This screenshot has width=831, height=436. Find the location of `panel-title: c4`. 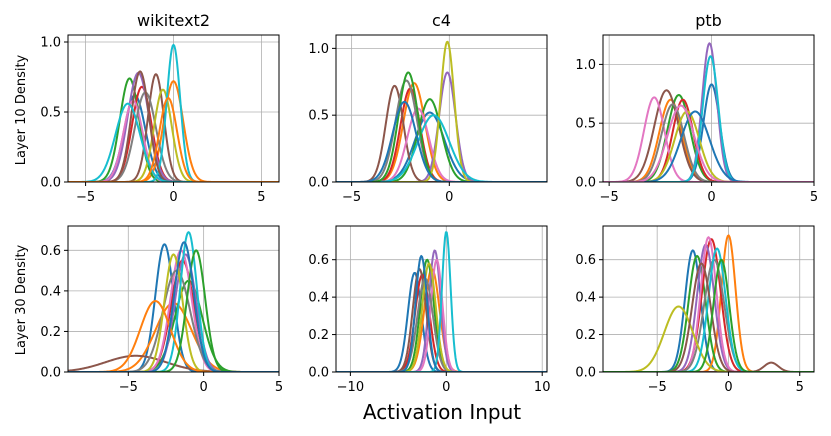

panel-title: c4 is located at coordinates (441, 20).